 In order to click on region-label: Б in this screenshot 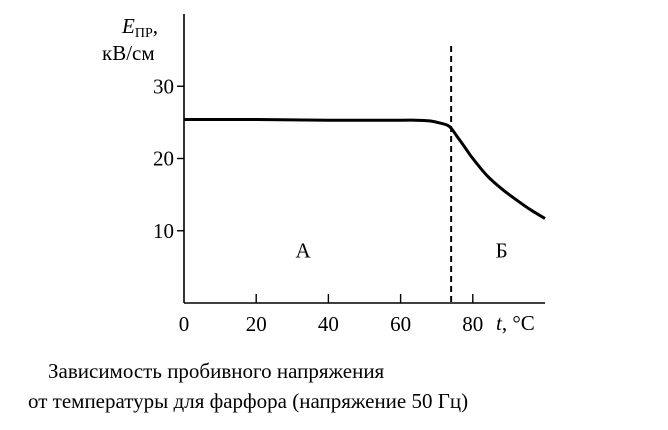, I will do `click(502, 250)`.